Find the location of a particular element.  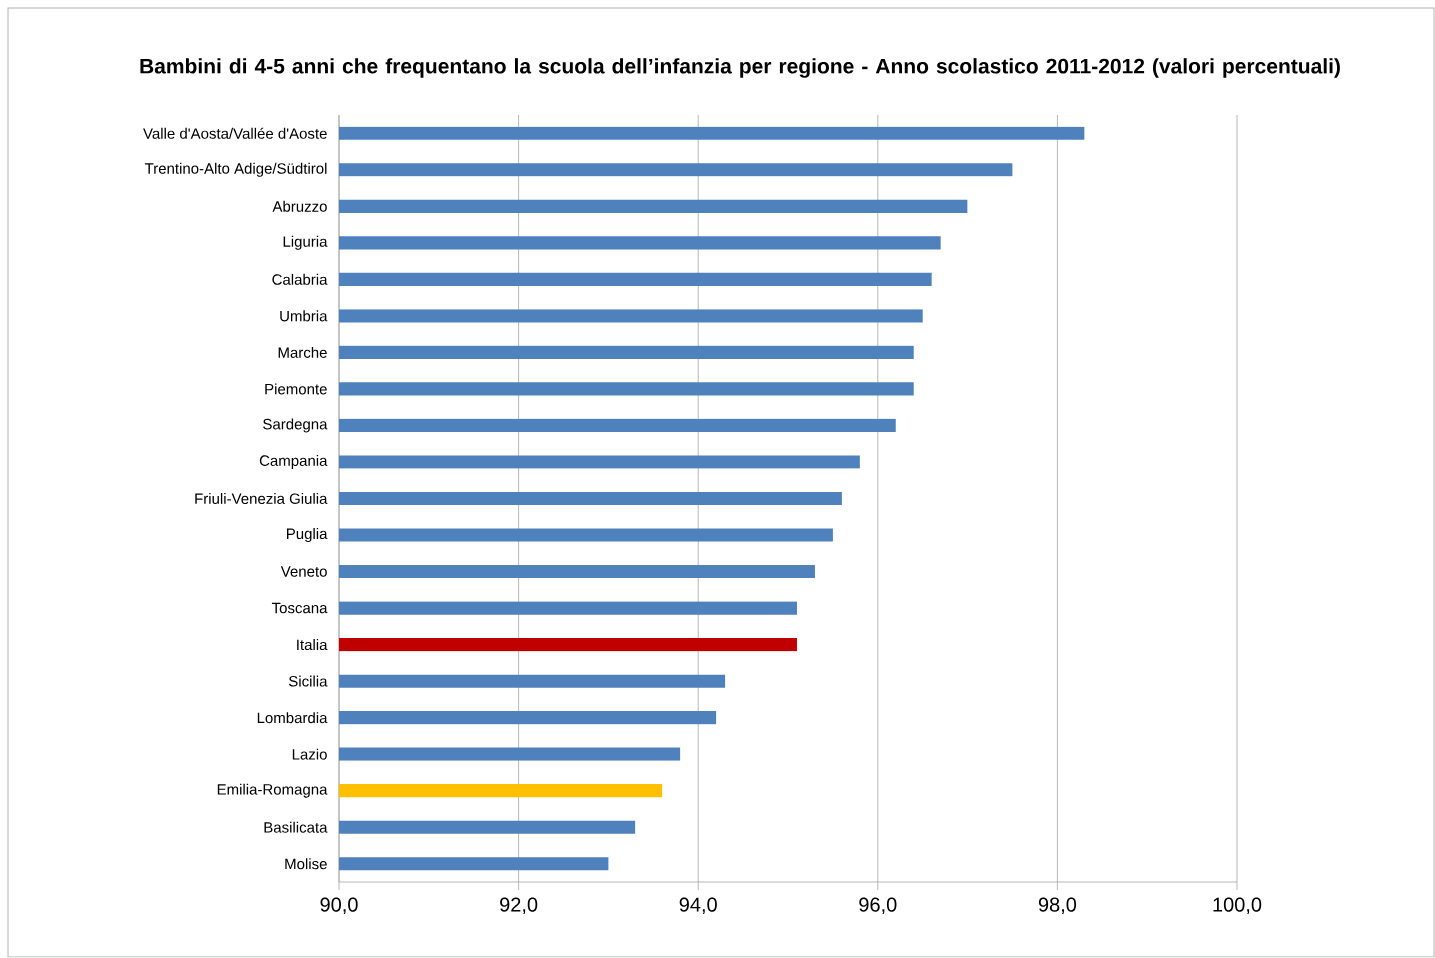

y-tick-label: Piemonte is located at coordinates (296, 389).